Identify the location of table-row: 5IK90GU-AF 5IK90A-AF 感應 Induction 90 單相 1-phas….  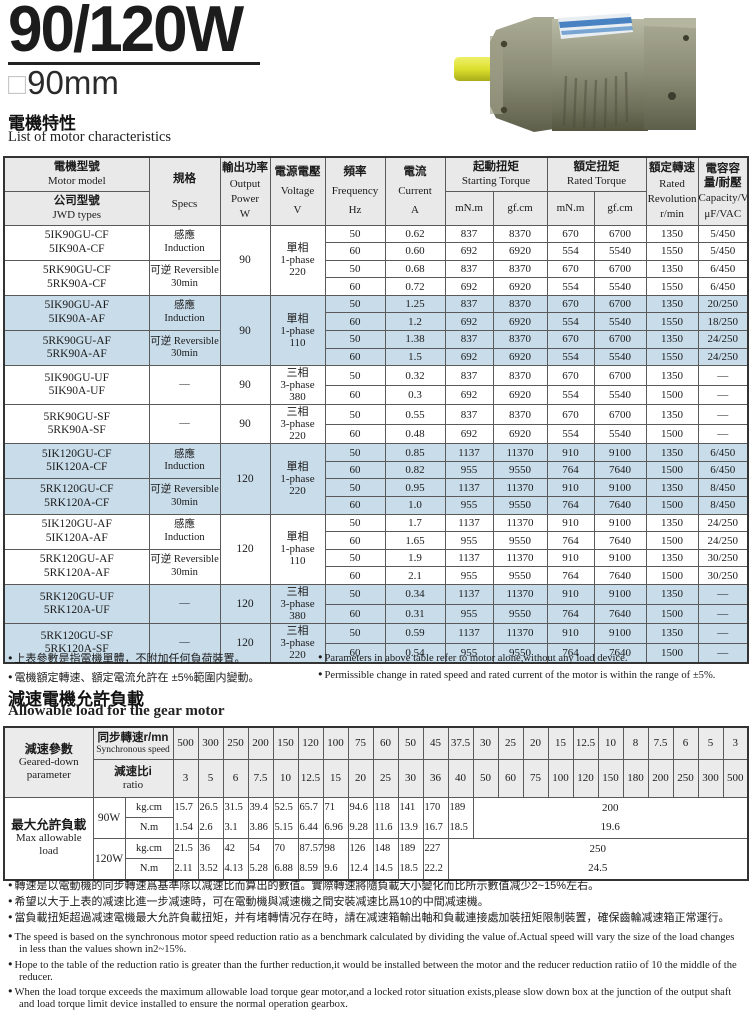
(376, 330).